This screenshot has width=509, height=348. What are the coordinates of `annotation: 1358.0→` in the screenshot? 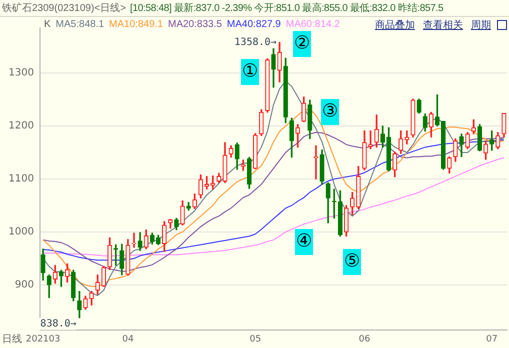 It's located at (255, 42).